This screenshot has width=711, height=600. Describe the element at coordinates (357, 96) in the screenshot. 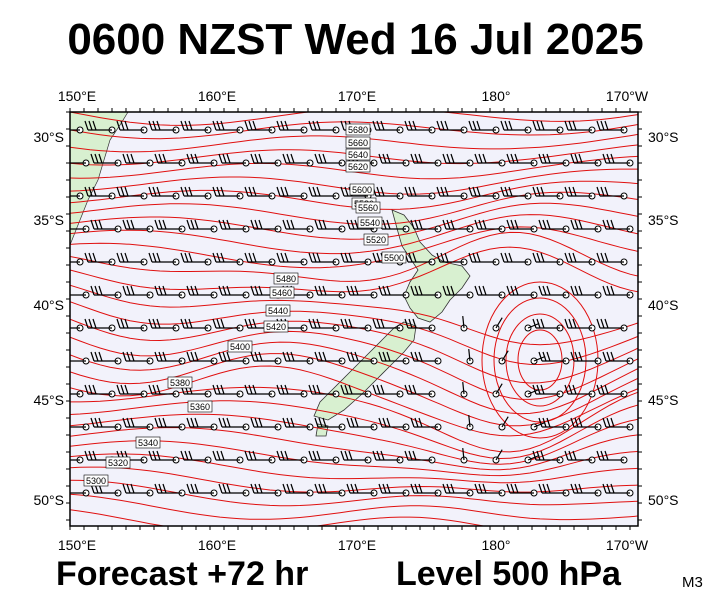

I see `lon-tick-label: 170°E` at that location.